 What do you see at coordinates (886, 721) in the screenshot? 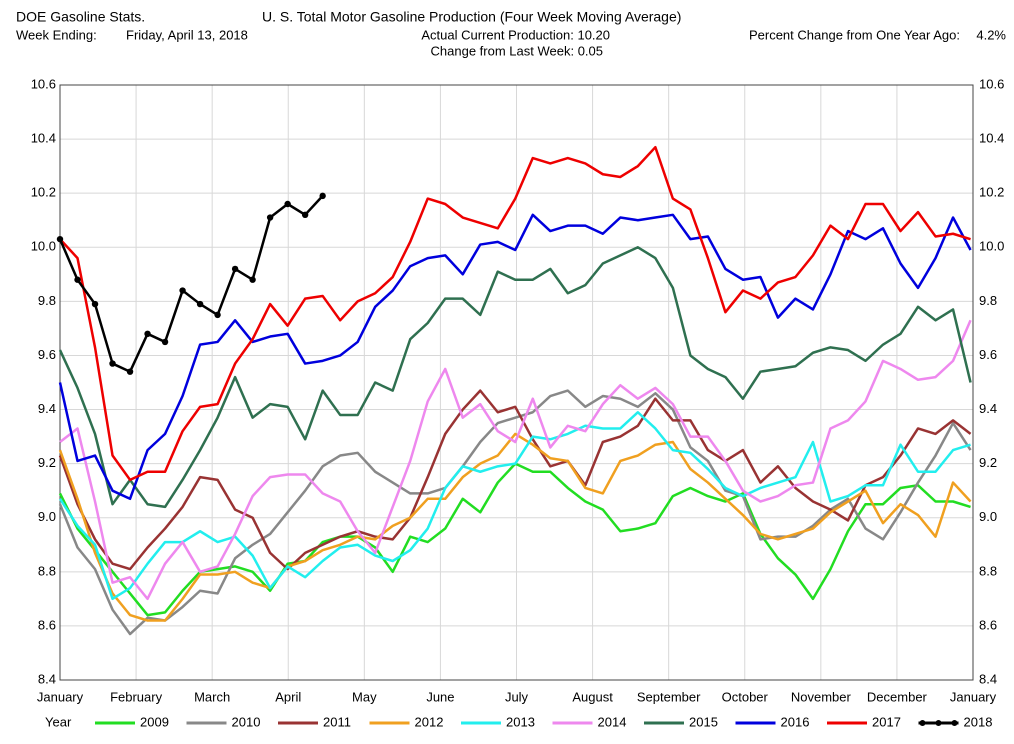
I see `legend-label: 2017` at bounding box center [886, 721].